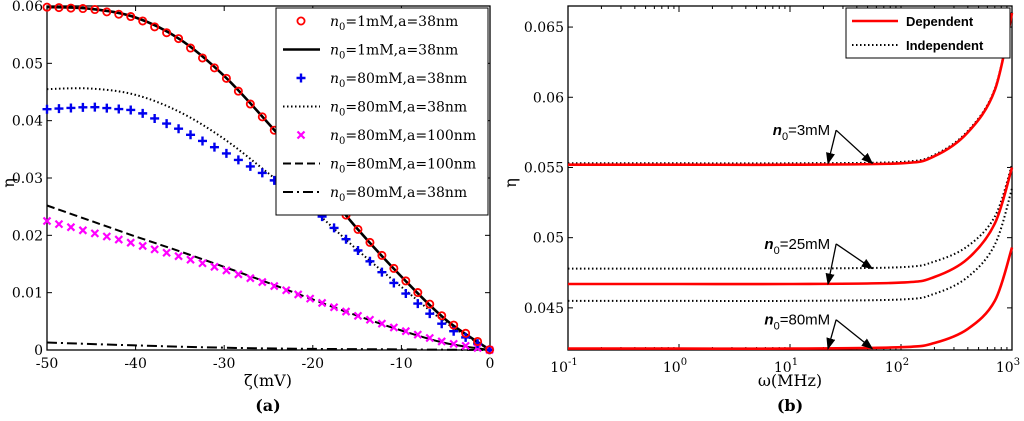 This screenshot has width=1024, height=421. Describe the element at coordinates (490, 364) in the screenshot. I see `chart-a-xtick-label: 0` at that location.